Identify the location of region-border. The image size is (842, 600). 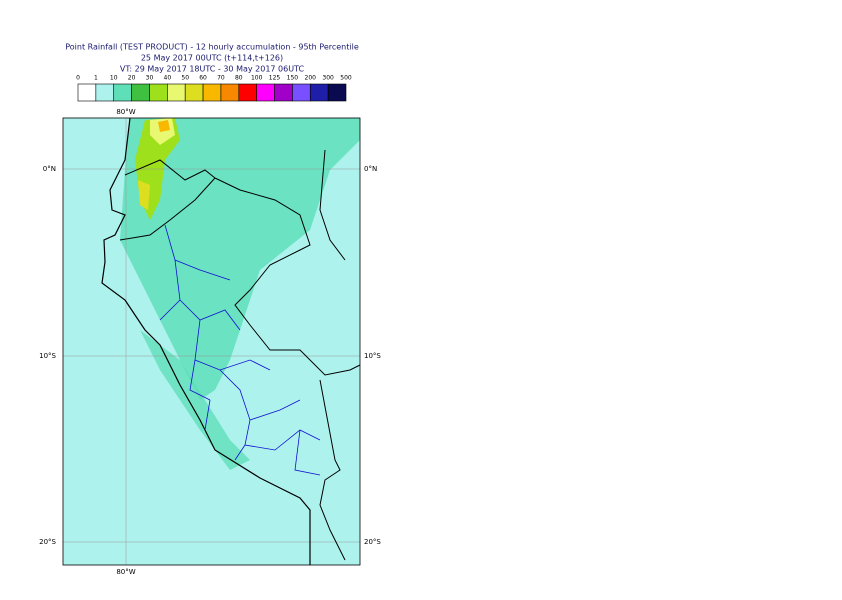
(240, 350).